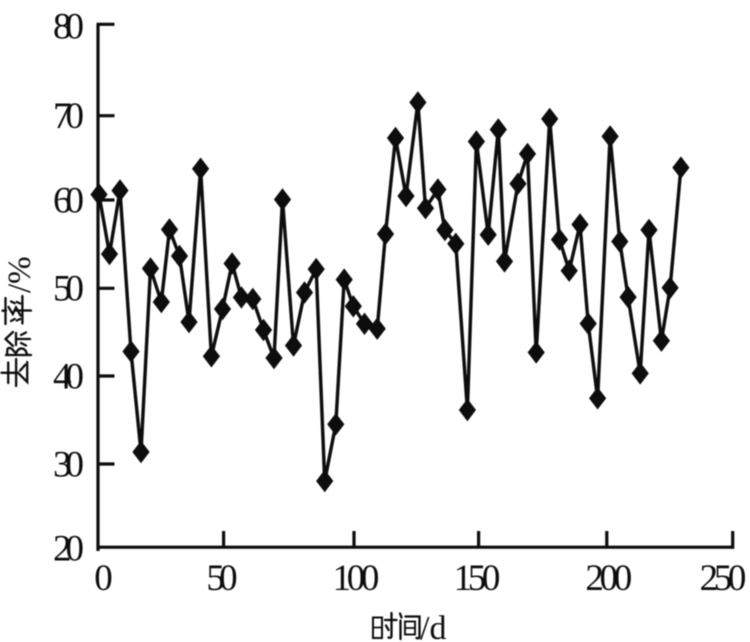 The image size is (750, 642). Describe the element at coordinates (68, 116) in the screenshot. I see `svg-text: 70` at that location.